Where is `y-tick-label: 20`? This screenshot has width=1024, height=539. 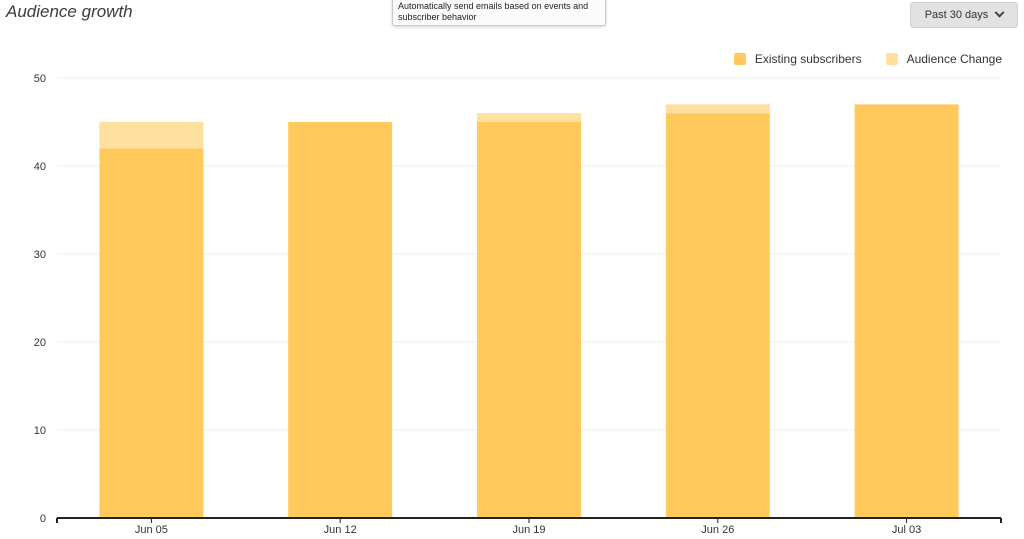 y-tick-label: 20 is located at coordinates (40, 343).